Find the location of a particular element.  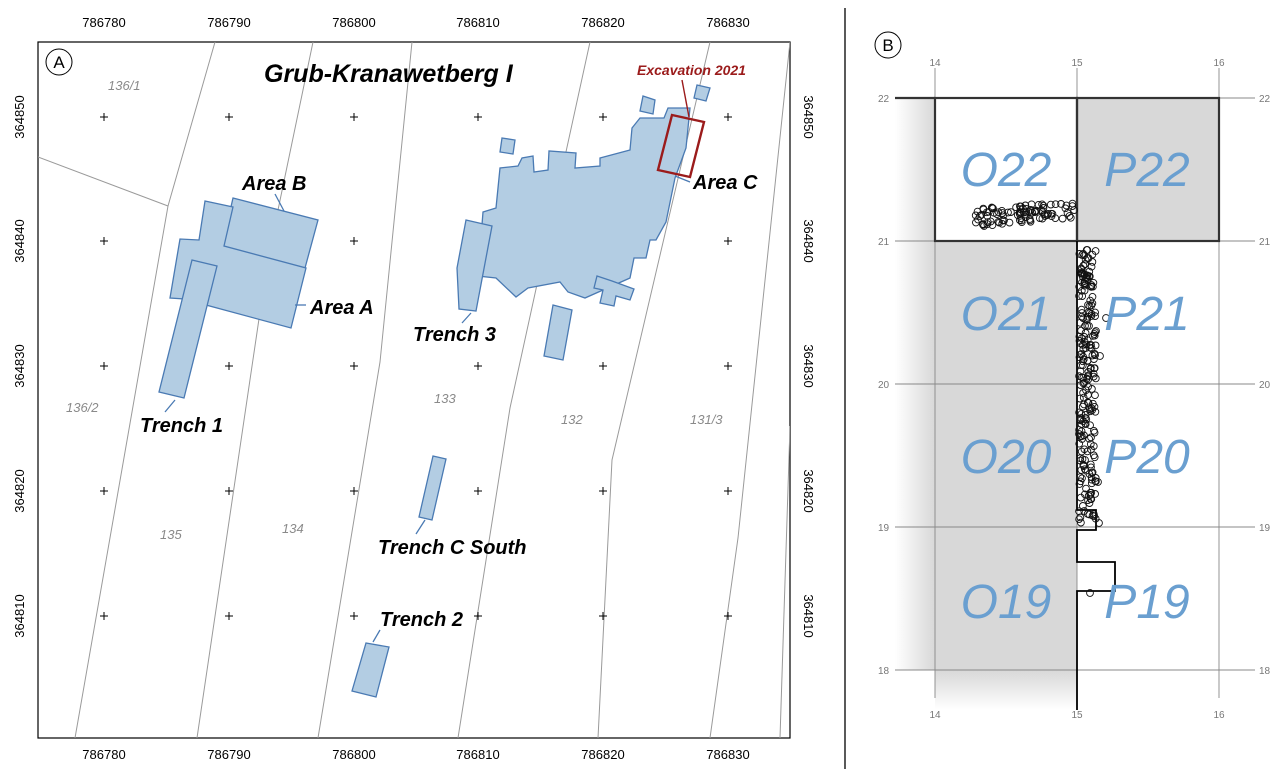

outline-p22 is located at coordinates (1148, 169).